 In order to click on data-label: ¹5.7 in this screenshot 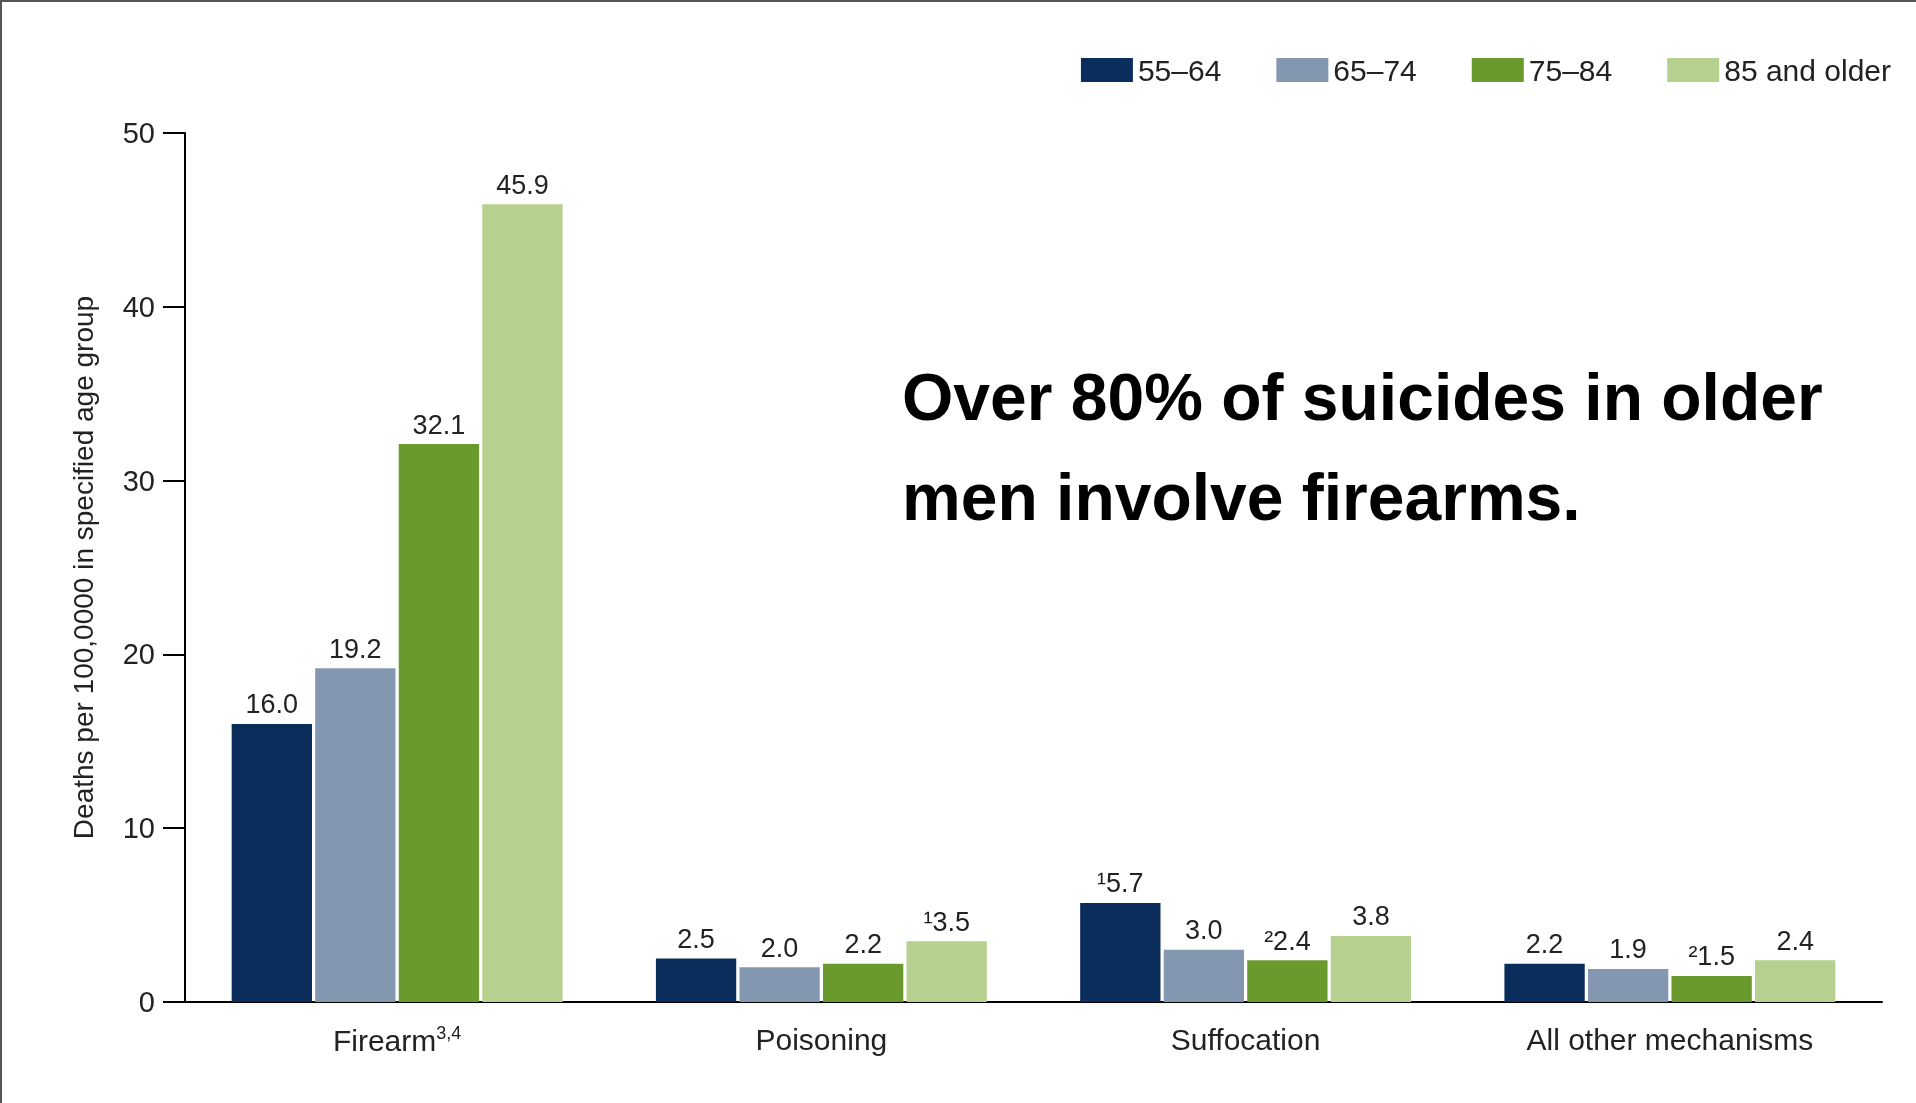, I will do `click(1120, 883)`.